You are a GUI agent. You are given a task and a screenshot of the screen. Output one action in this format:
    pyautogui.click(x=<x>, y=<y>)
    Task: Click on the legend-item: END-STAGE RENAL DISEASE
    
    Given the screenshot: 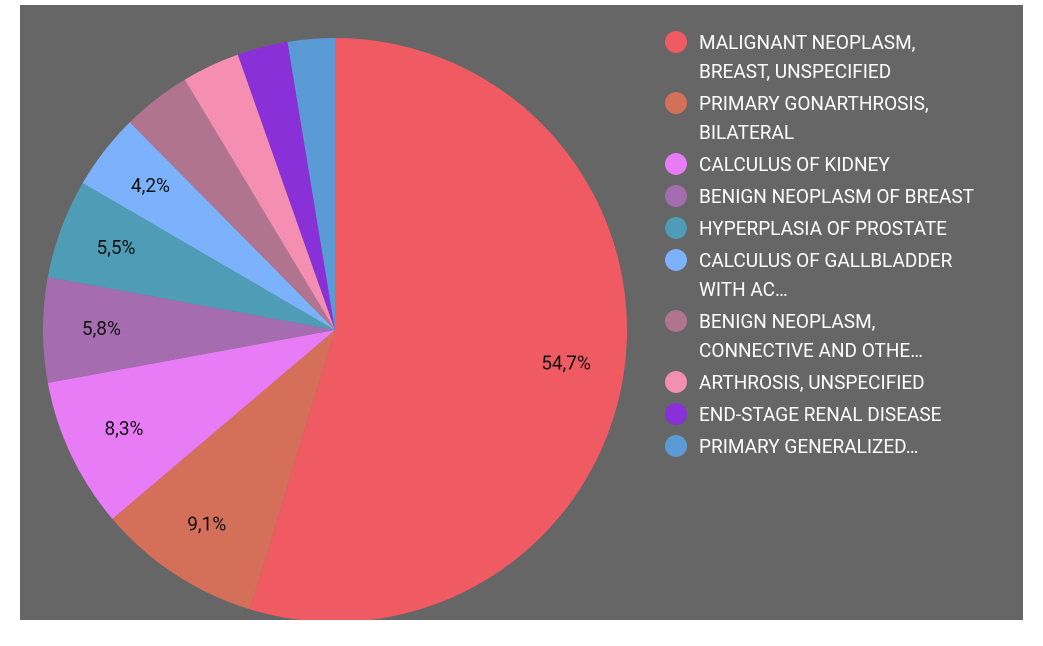 What is the action you would take?
    pyautogui.click(x=835, y=414)
    